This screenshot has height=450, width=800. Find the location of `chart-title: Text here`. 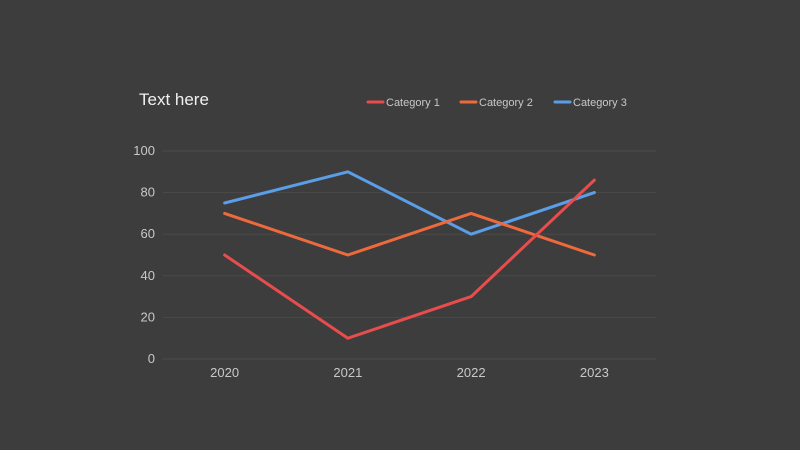

chart-title: Text here is located at coordinates (174, 99).